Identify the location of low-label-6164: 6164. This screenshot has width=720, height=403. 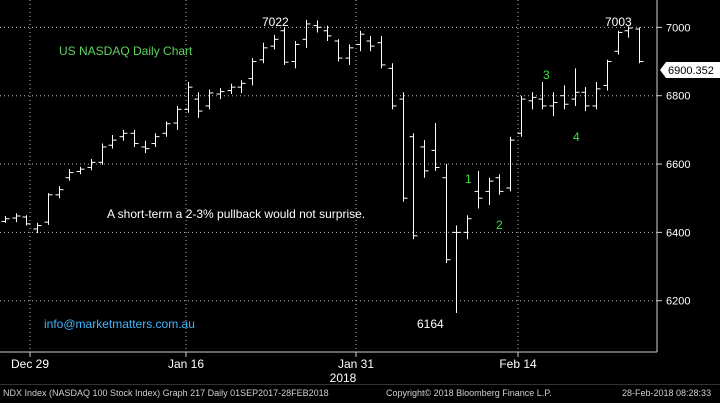
(430, 324).